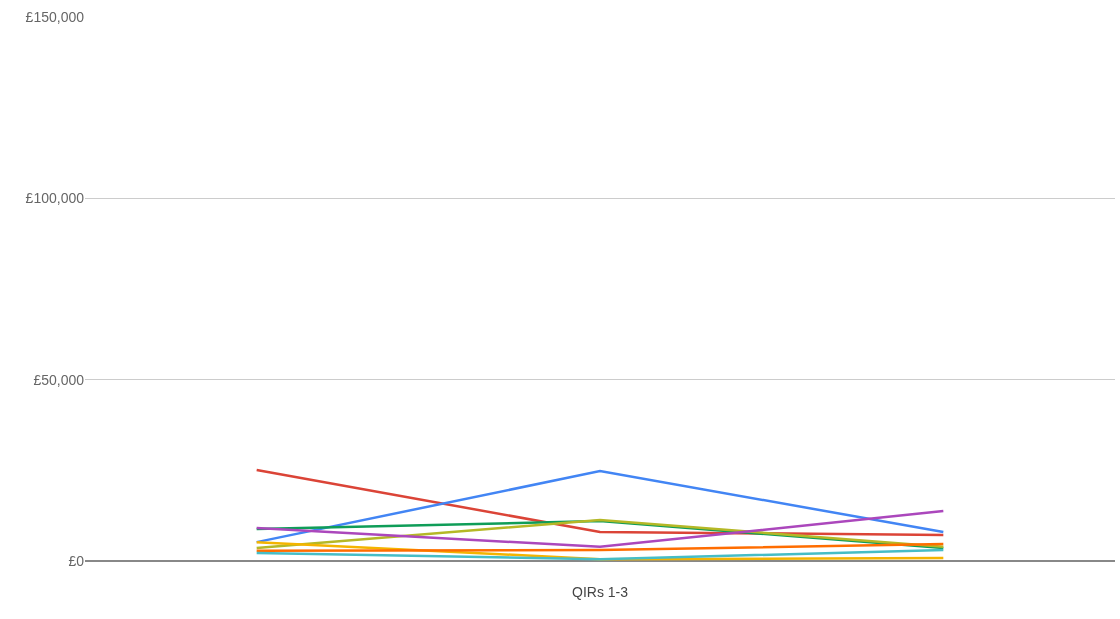  Describe the element at coordinates (55, 198) in the screenshot. I see `y-tick-label: £100,000` at that location.